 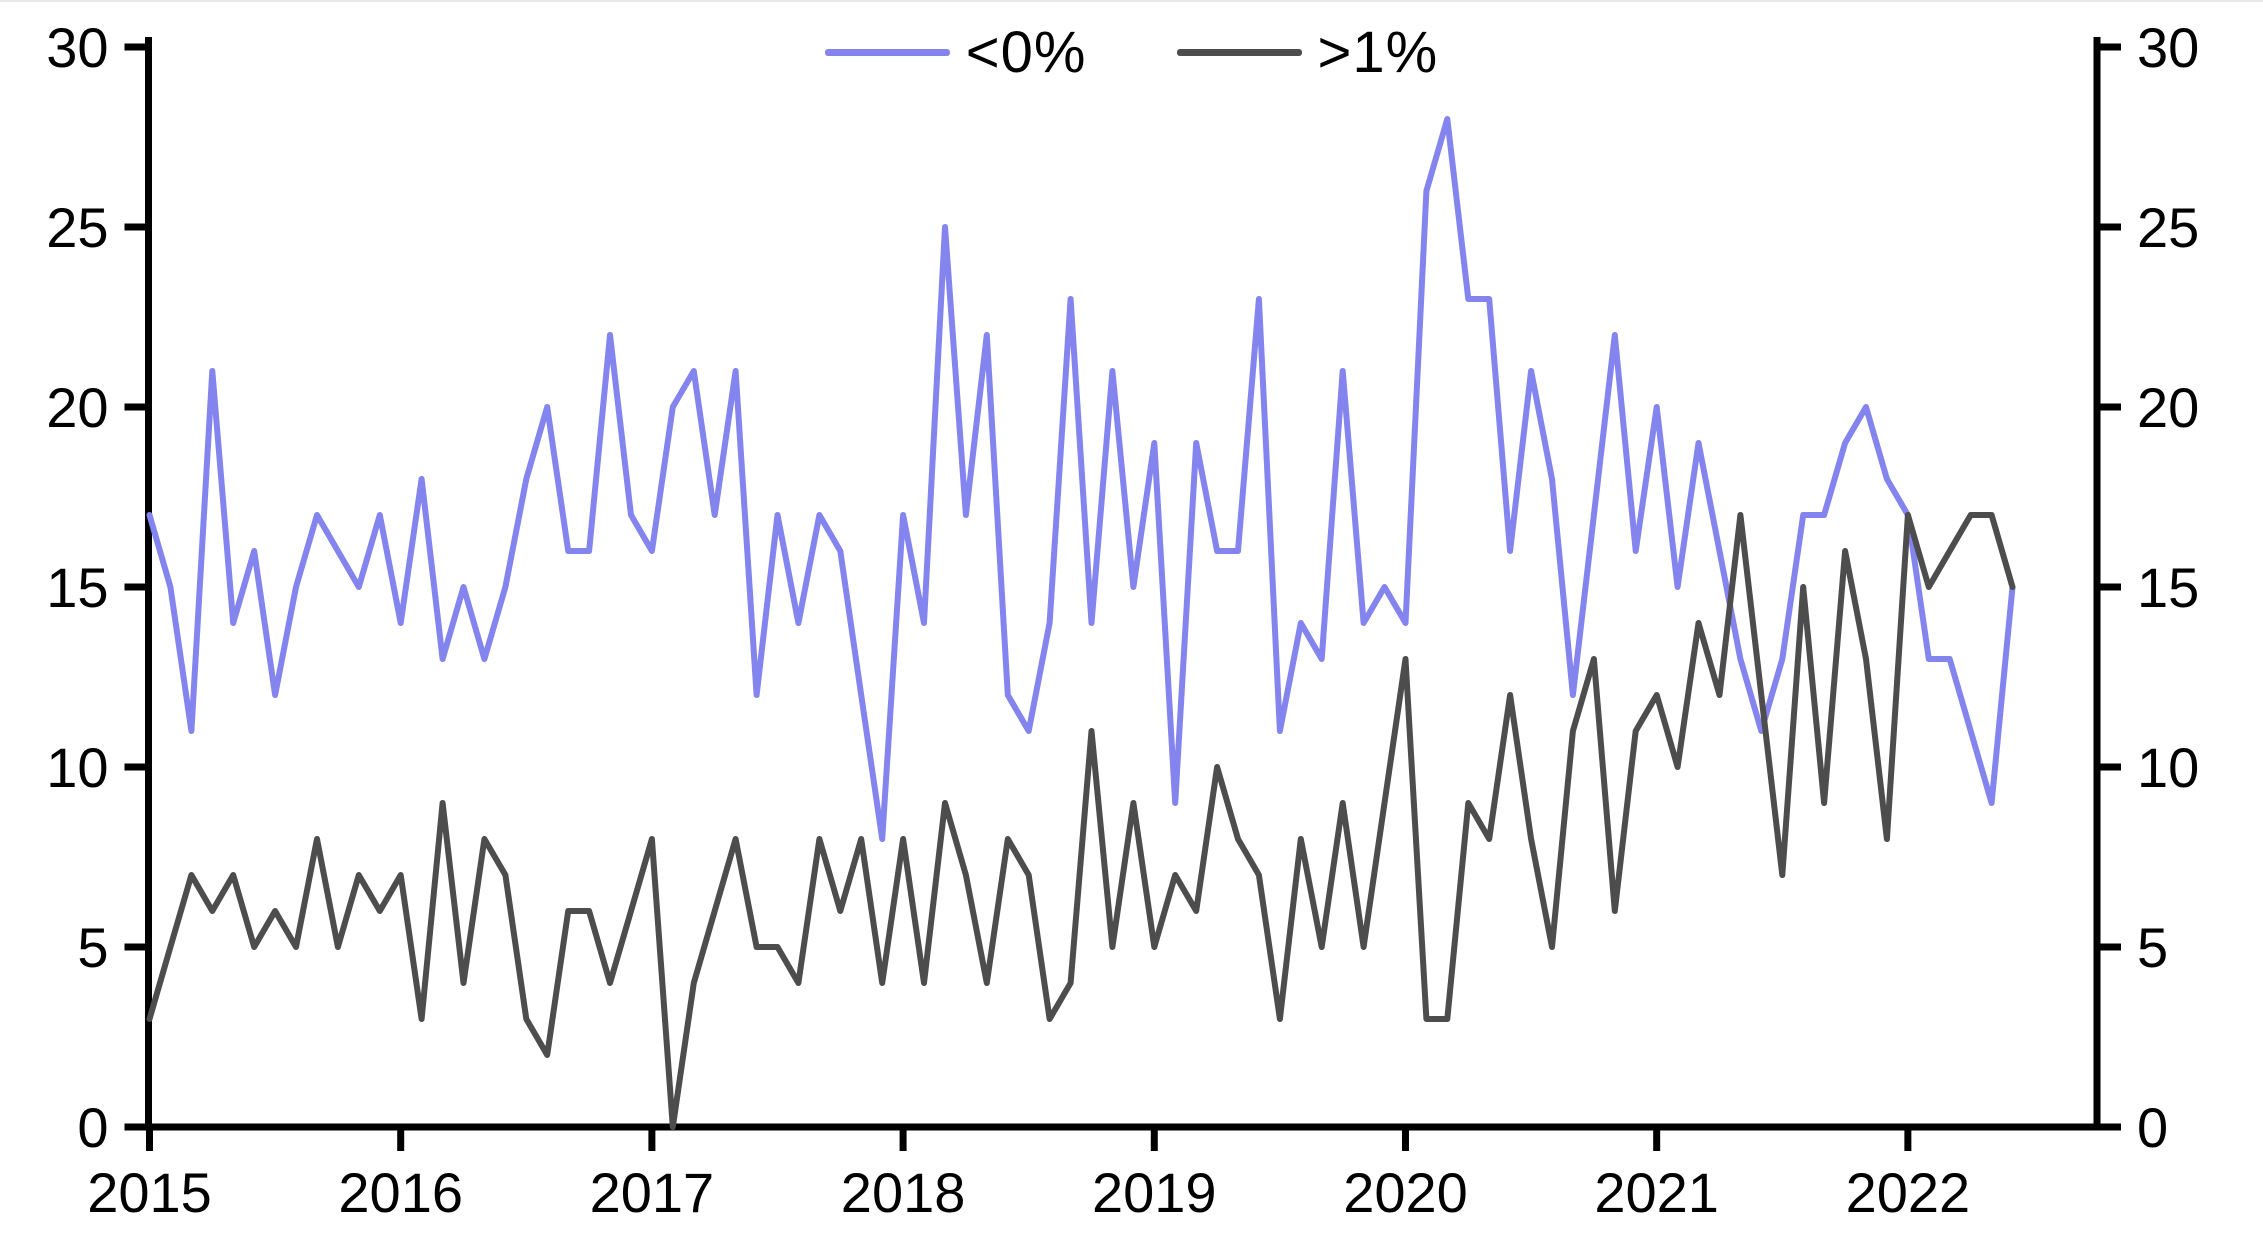 What do you see at coordinates (1656, 1192) in the screenshot?
I see `x-axis-tick-label: 2021` at bounding box center [1656, 1192].